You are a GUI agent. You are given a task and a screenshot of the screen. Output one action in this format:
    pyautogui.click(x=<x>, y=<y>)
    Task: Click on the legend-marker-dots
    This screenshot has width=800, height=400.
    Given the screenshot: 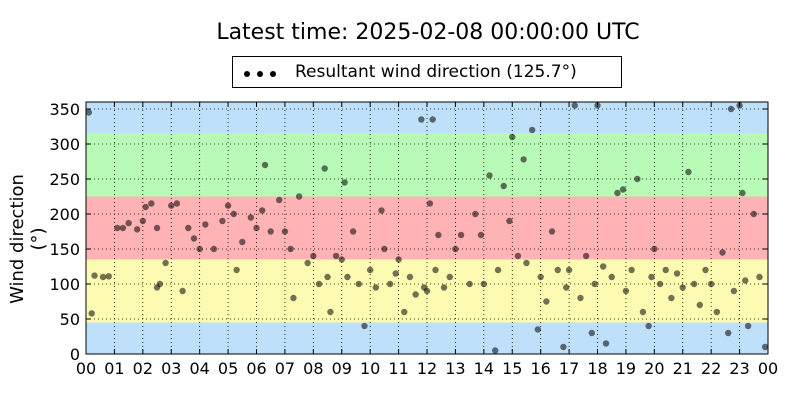 What is the action you would take?
    pyautogui.click(x=260, y=74)
    